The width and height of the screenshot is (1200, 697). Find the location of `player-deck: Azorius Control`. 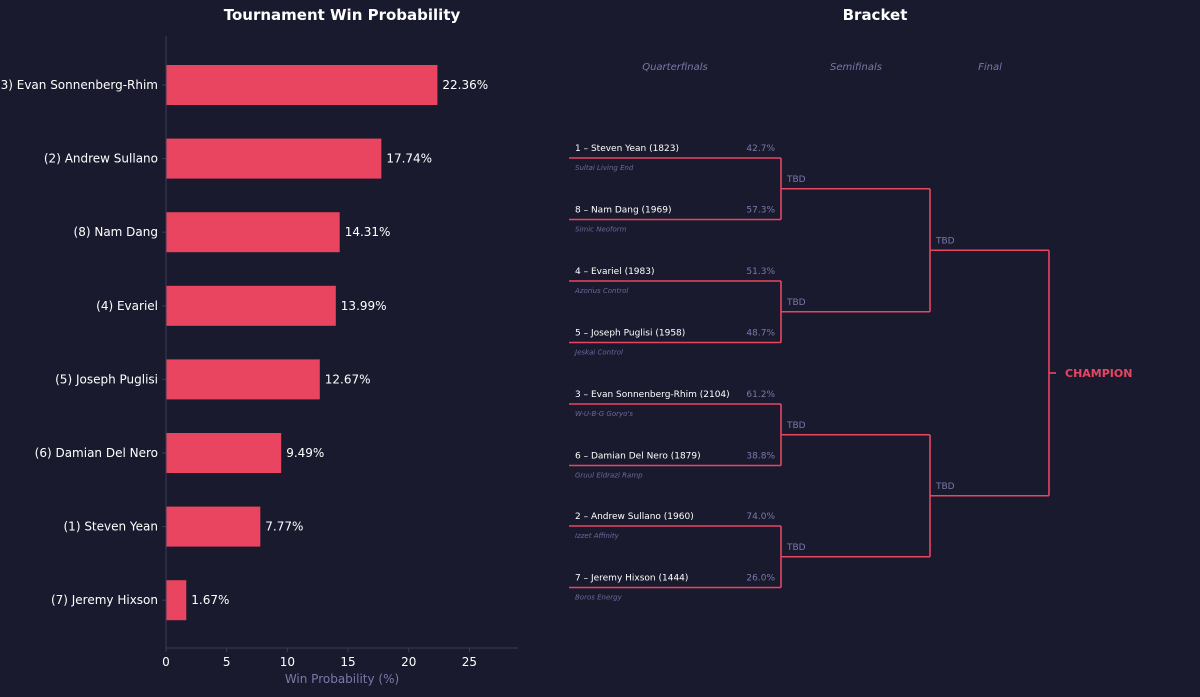

player-deck: Azorius Control is located at coordinates (601, 291).